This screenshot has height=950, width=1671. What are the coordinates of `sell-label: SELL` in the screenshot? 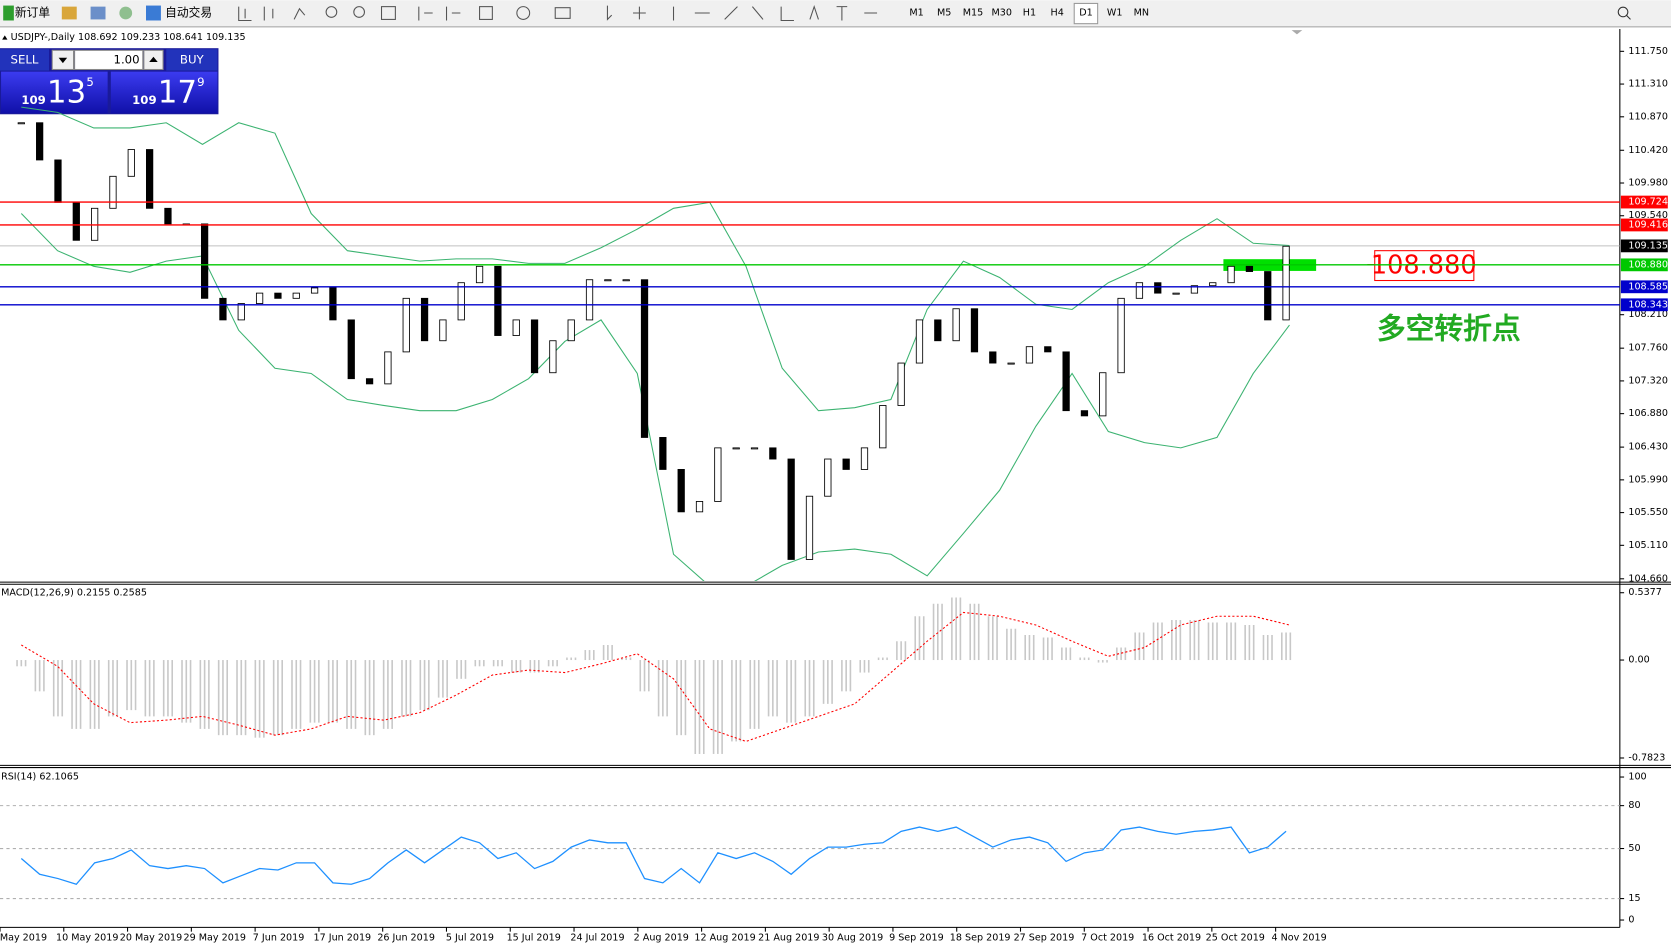 It's located at (25, 59).